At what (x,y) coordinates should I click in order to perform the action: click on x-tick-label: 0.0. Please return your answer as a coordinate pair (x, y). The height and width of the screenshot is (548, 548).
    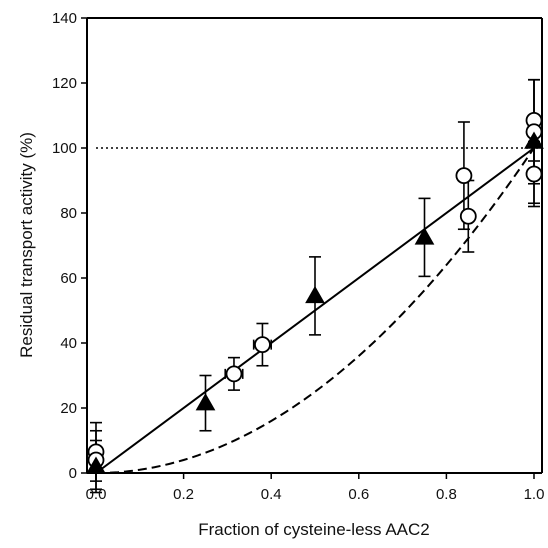
    Looking at the image, I should click on (96, 494).